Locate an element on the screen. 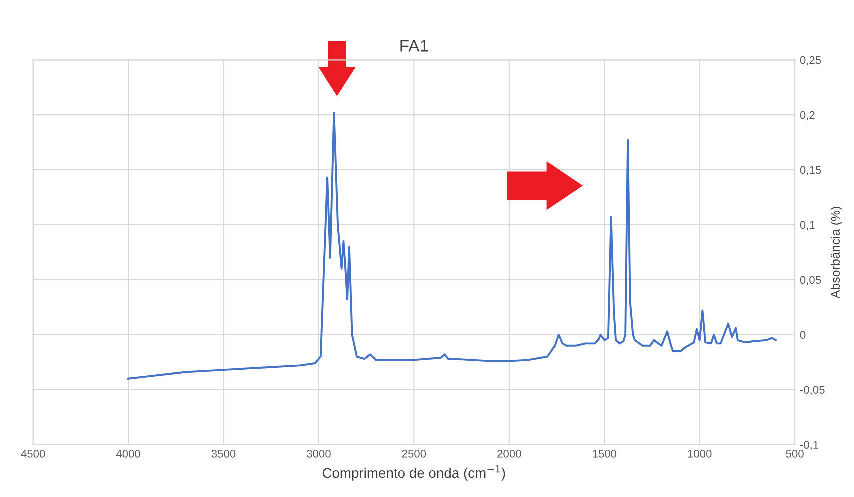 This screenshot has height=497, width=854. y-tick-label: -0,05 is located at coordinates (812, 391).